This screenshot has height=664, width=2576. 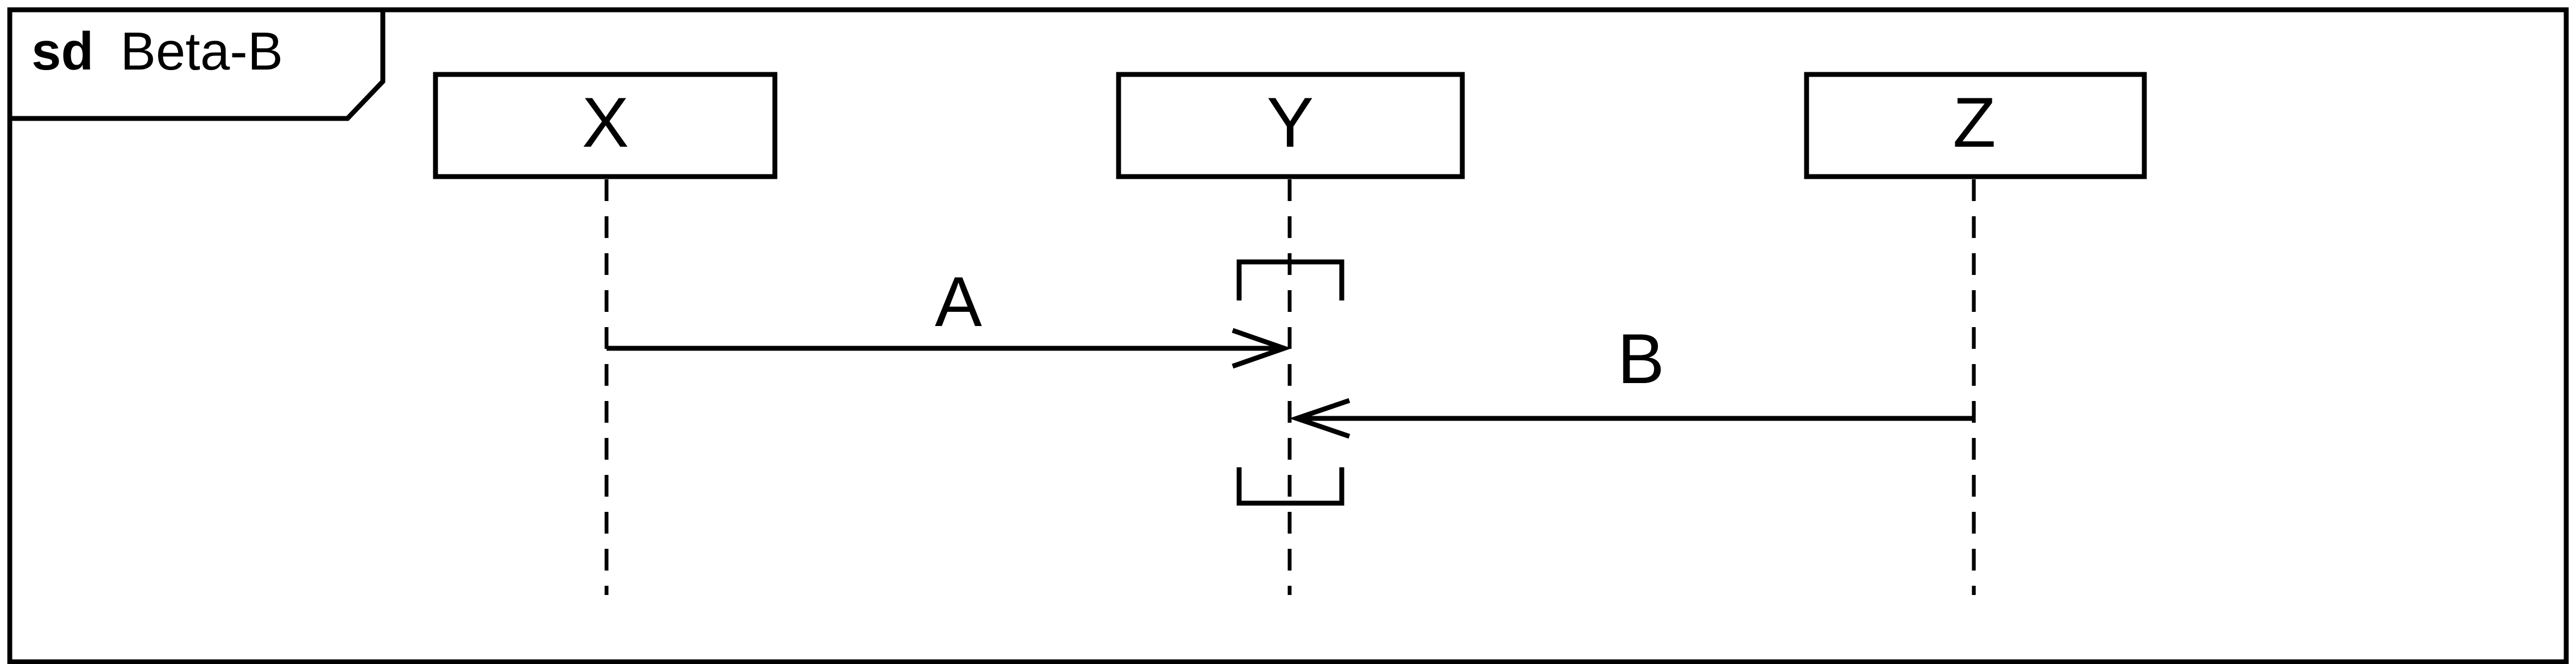 What do you see at coordinates (605, 122) in the screenshot?
I see `participant-label: X` at bounding box center [605, 122].